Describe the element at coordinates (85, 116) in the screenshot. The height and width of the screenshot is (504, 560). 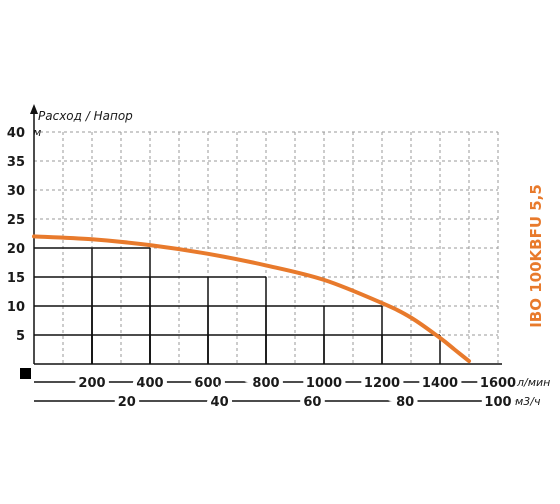
I see `chart-title: Расход / Напор` at that location.